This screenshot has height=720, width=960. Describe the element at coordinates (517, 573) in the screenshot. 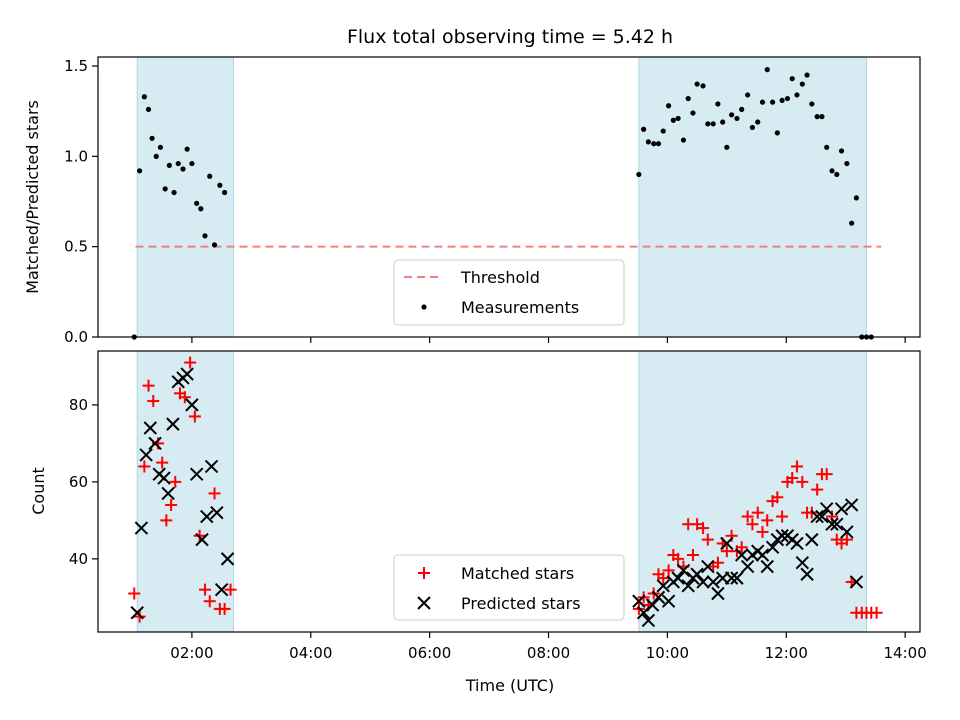

I see `legend-matched-label: Matched stars` at that location.